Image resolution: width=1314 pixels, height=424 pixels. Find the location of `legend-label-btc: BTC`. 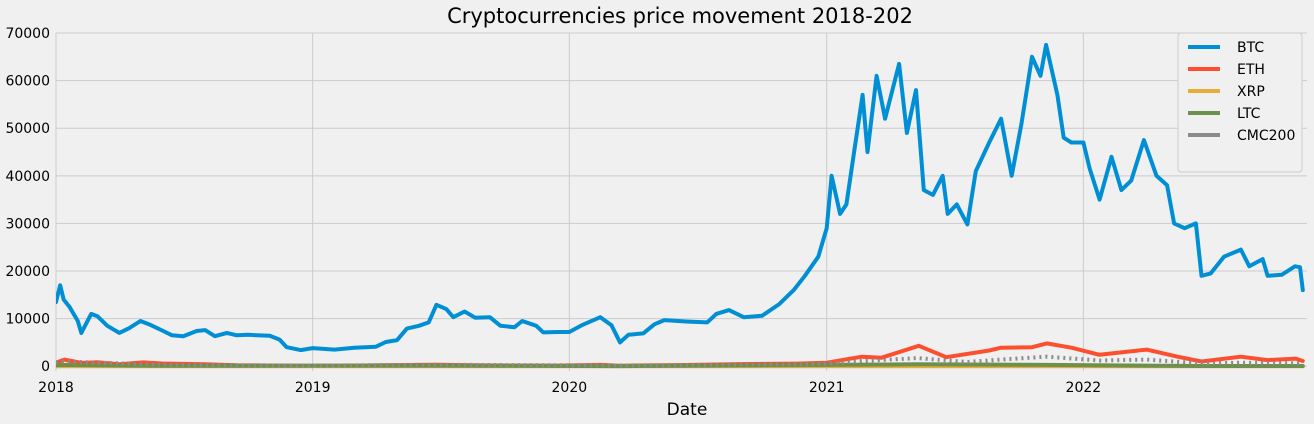

legend-label-btc: BTC is located at coordinates (1250, 48).